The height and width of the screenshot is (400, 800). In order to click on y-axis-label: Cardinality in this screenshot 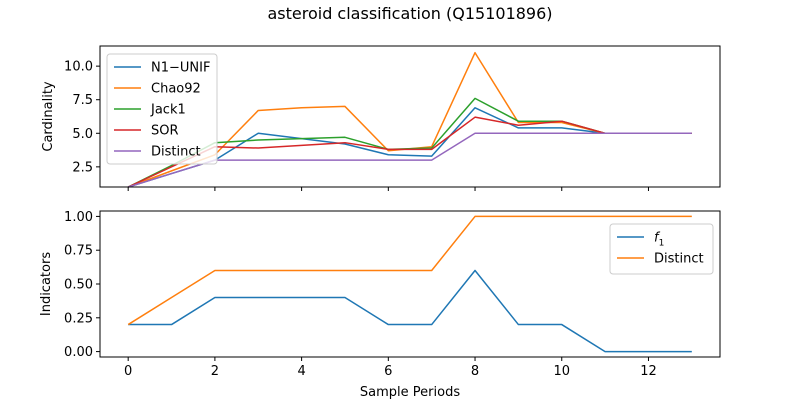, I will do `click(48, 116)`.